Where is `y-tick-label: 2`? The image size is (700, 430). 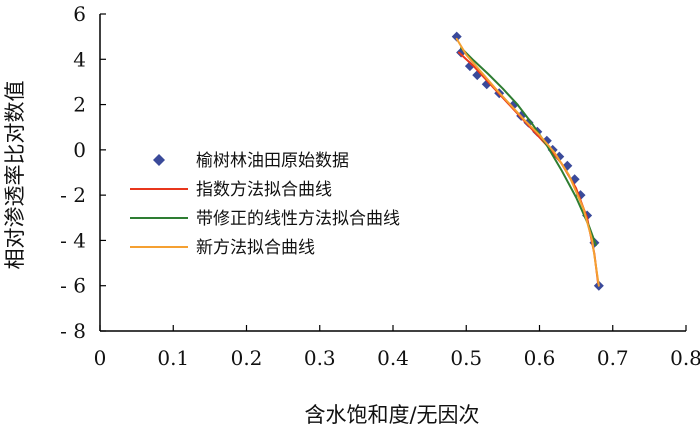 y-tick-label: 2 is located at coordinates (79, 105).